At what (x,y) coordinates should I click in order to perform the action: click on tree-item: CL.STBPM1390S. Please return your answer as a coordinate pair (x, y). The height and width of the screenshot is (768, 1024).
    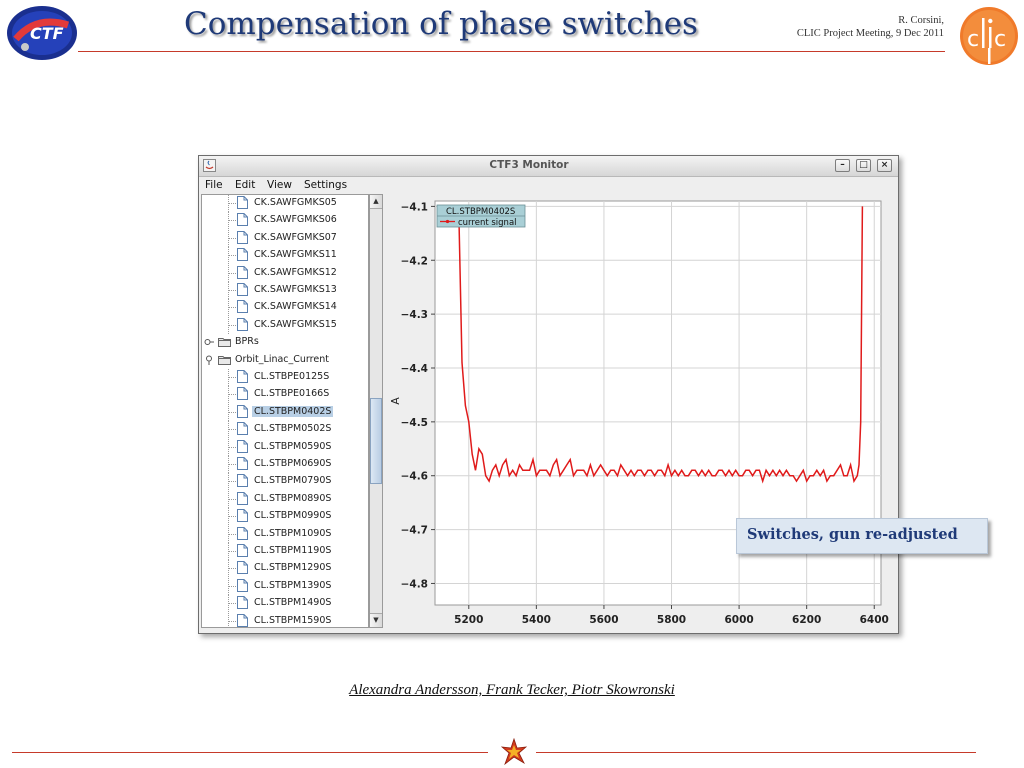
    Looking at the image, I should click on (285, 586).